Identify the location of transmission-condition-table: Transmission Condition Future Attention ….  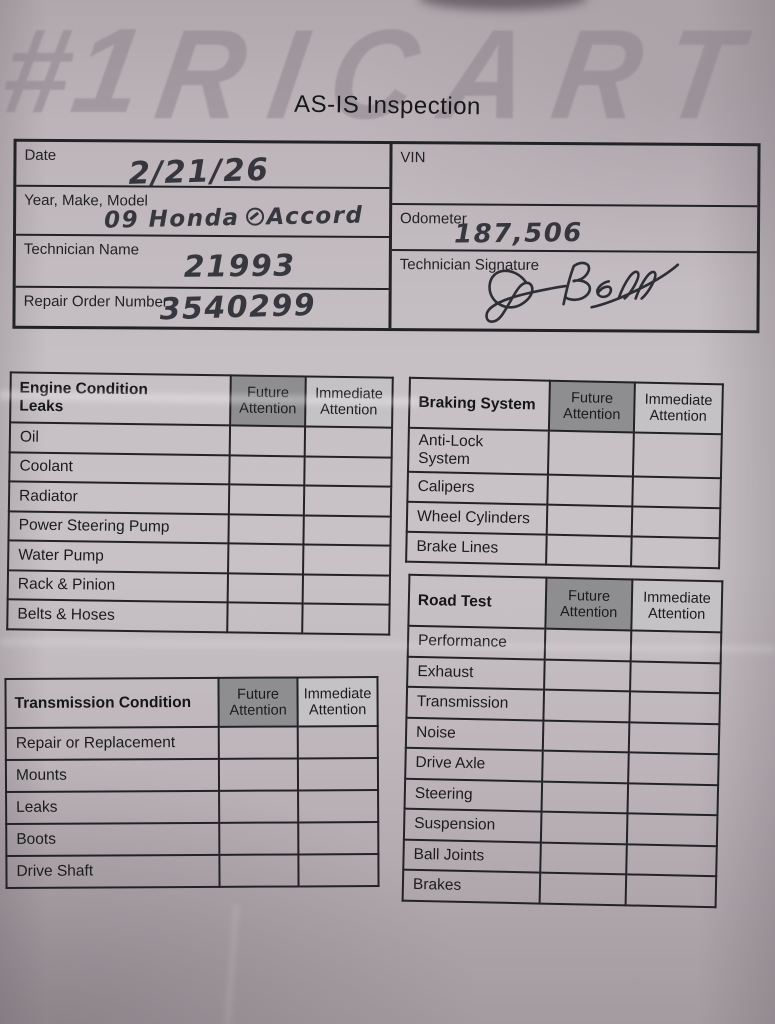
(192, 782).